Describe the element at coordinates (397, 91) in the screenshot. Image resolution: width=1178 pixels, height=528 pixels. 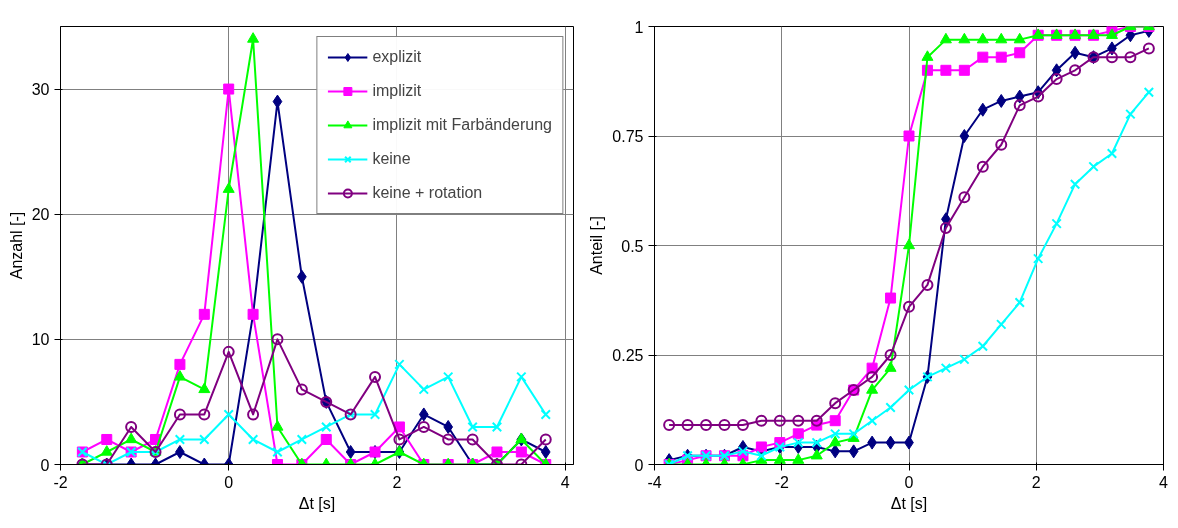
I see `legend-label: implizit` at that location.